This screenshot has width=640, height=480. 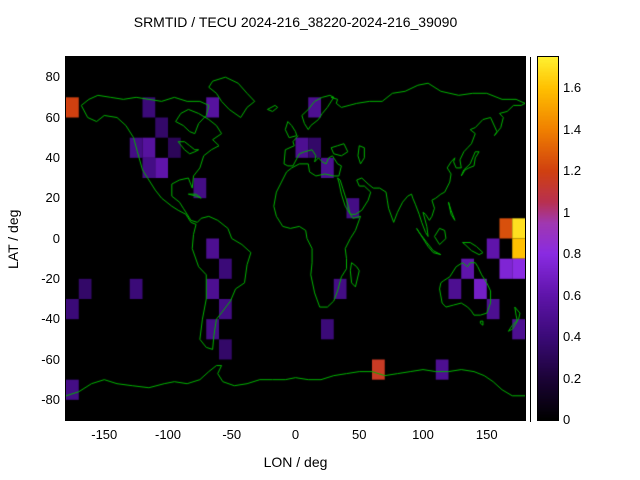 What do you see at coordinates (295, 434) in the screenshot?
I see `x-tick-label: 0` at bounding box center [295, 434].